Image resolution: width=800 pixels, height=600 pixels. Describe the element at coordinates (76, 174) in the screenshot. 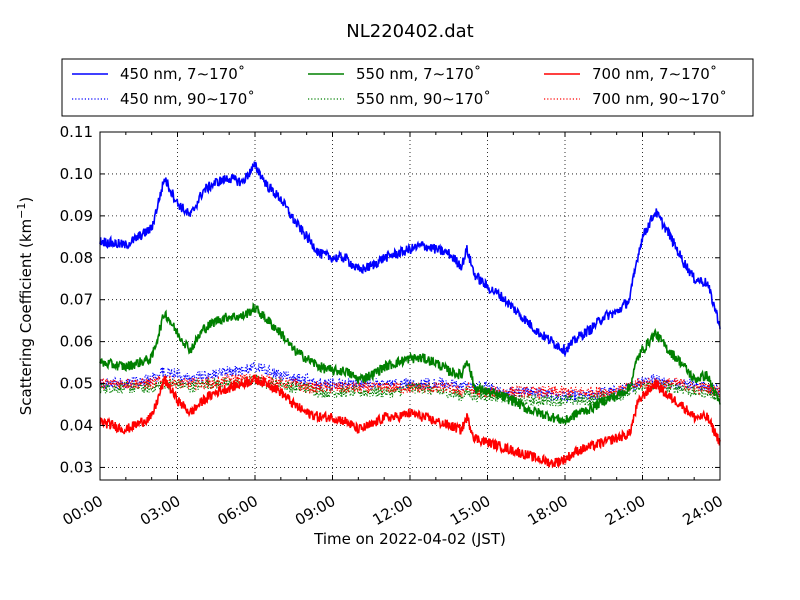

I see `y-tick-label: 0.10` at that location.